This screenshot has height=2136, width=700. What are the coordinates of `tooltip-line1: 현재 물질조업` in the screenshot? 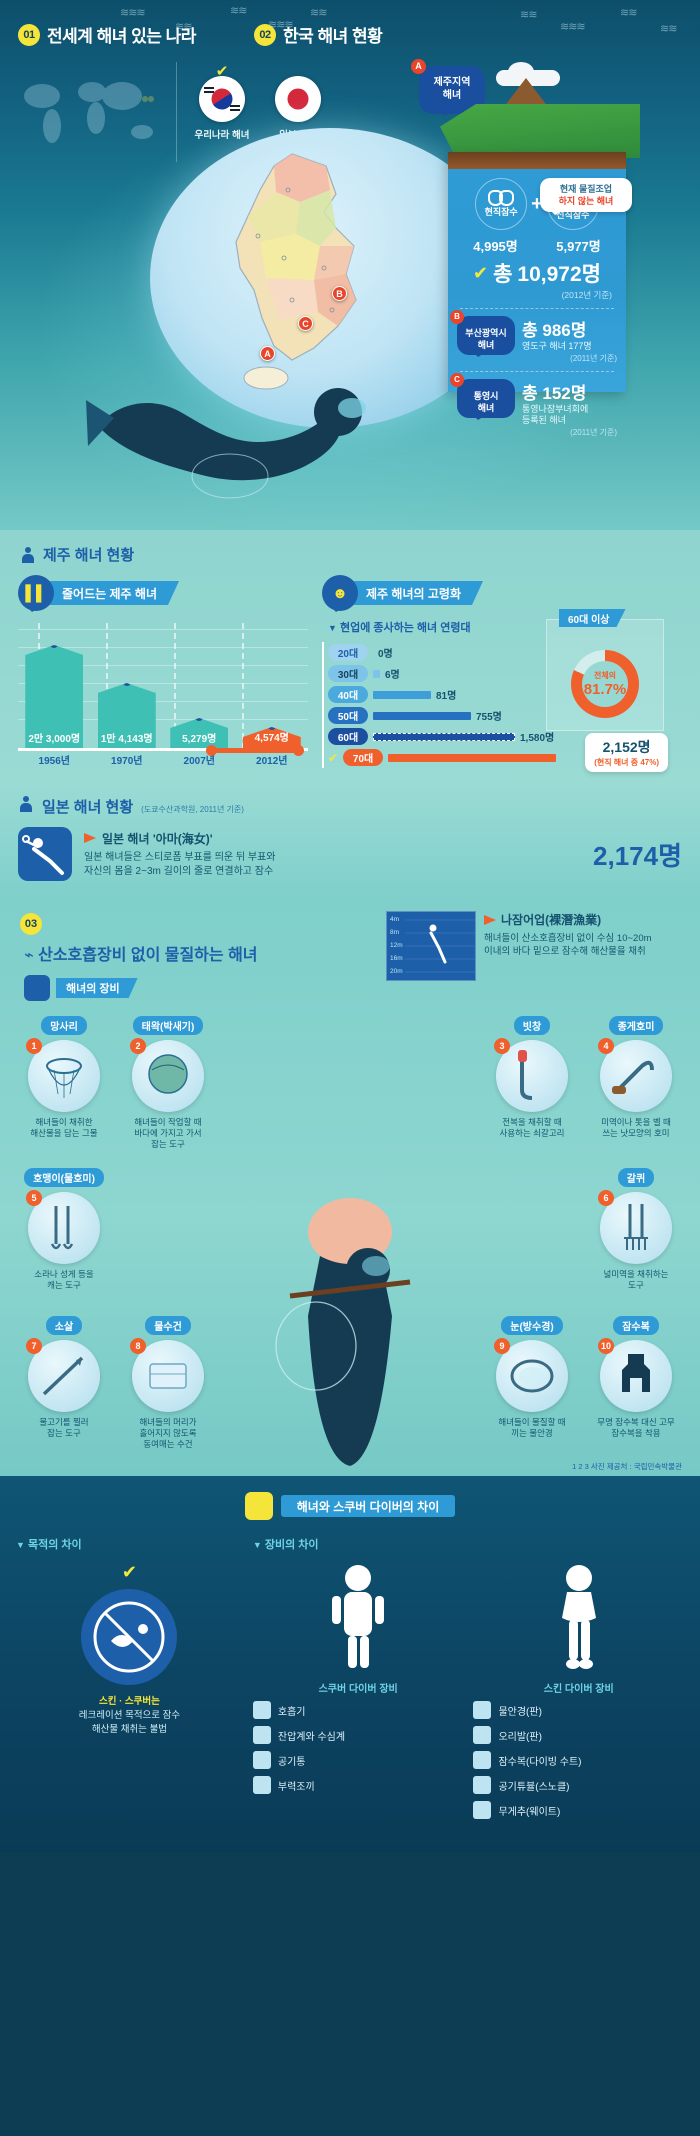 It's located at (586, 189).